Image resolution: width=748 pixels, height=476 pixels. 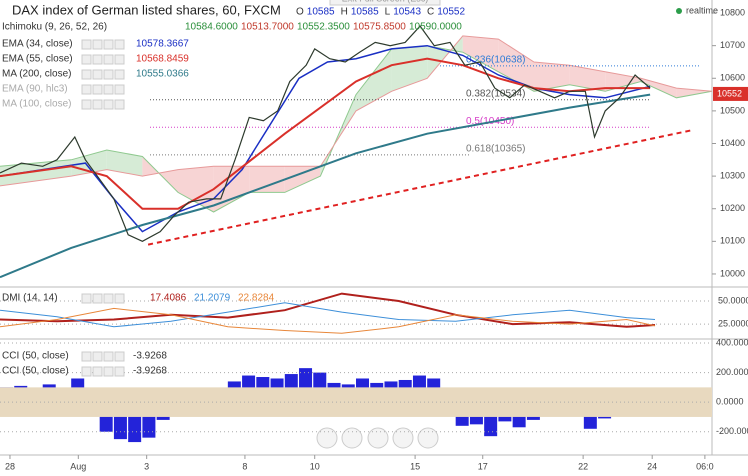 What do you see at coordinates (705, 466) in the screenshot?
I see `x-tick-label: 06:0` at bounding box center [705, 466].